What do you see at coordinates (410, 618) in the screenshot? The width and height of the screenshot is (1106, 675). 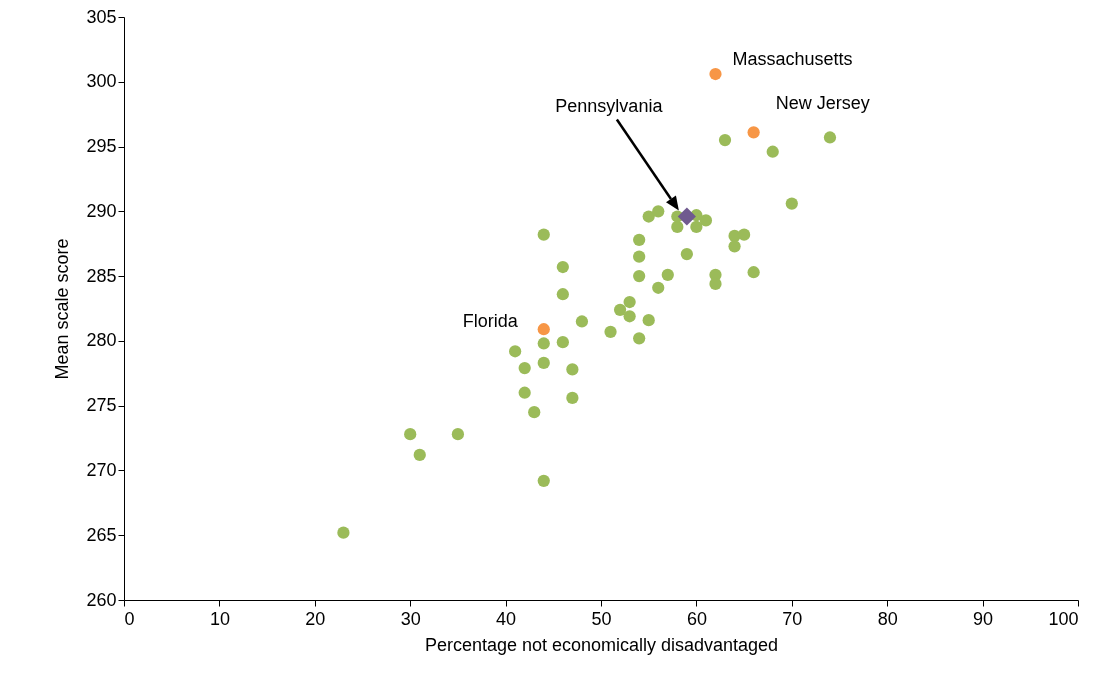 I see `x-tick-label: 30` at bounding box center [410, 618].